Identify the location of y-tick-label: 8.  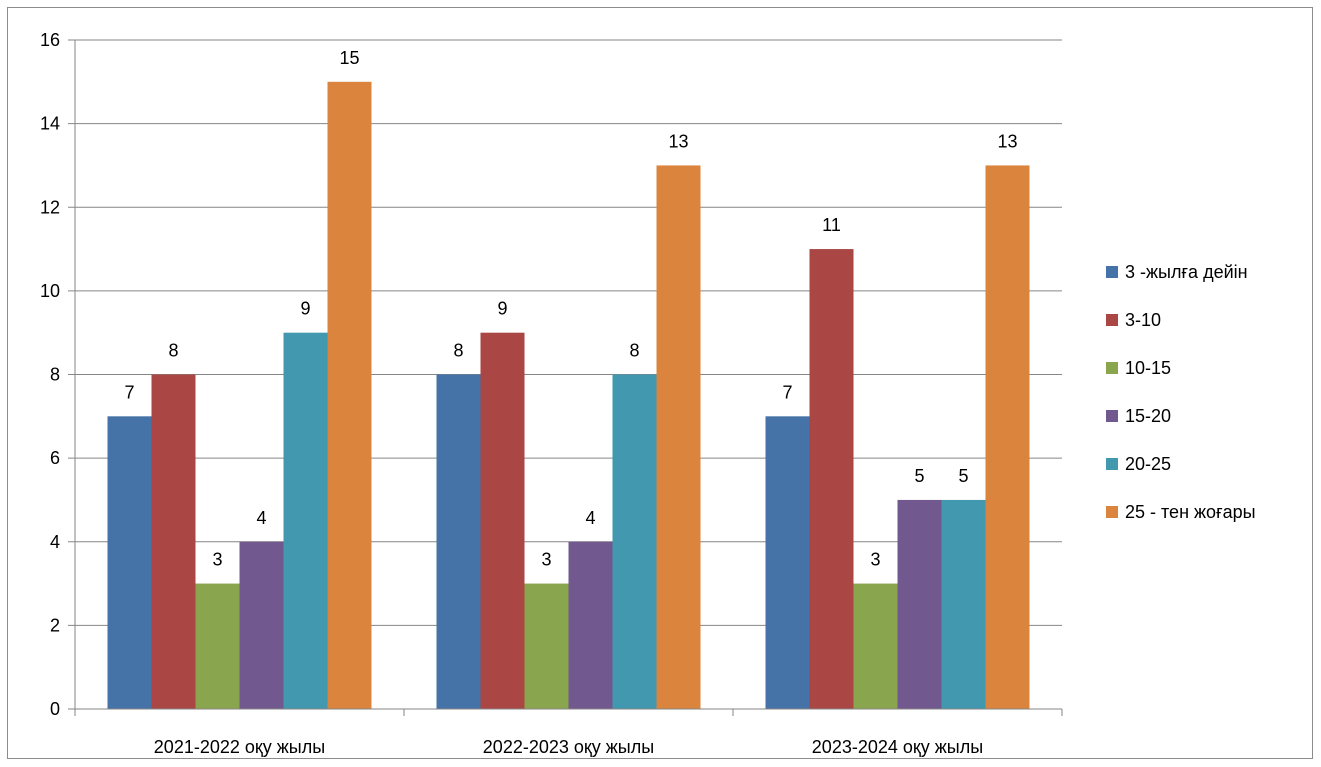
(55, 375).